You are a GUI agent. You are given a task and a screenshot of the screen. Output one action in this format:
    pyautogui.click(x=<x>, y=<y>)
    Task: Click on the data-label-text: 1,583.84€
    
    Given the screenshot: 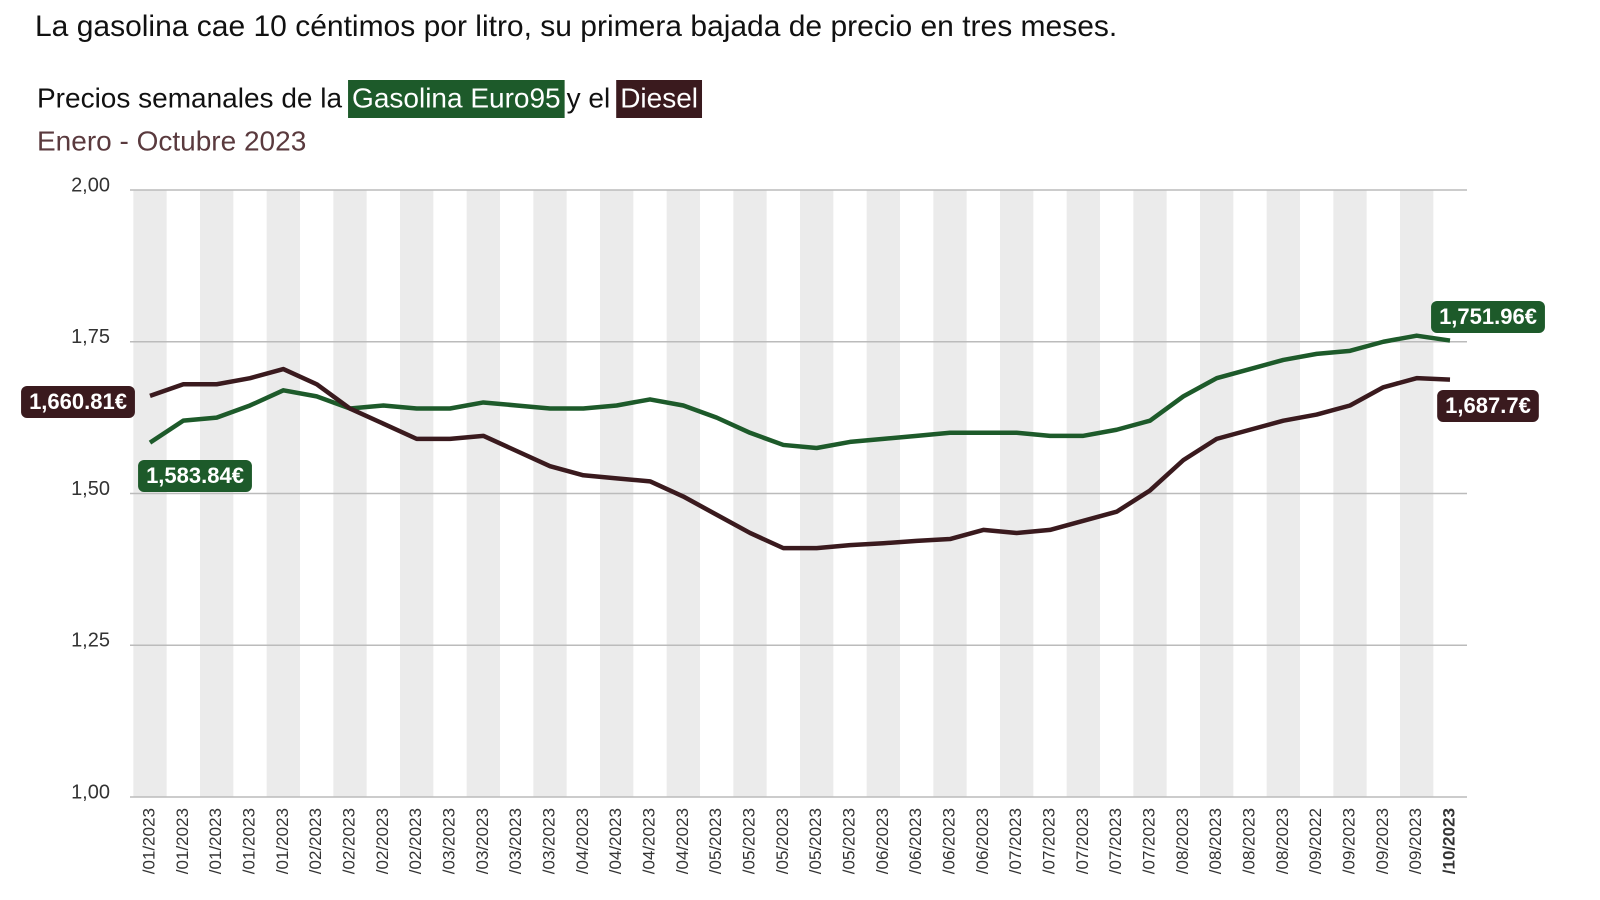 What is the action you would take?
    pyautogui.click(x=195, y=475)
    